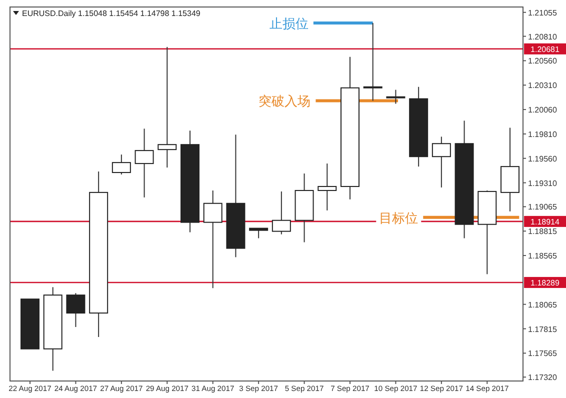  What do you see at coordinates (545, 283) in the screenshot?
I see `ref-line-label: 1.18289` at bounding box center [545, 283].